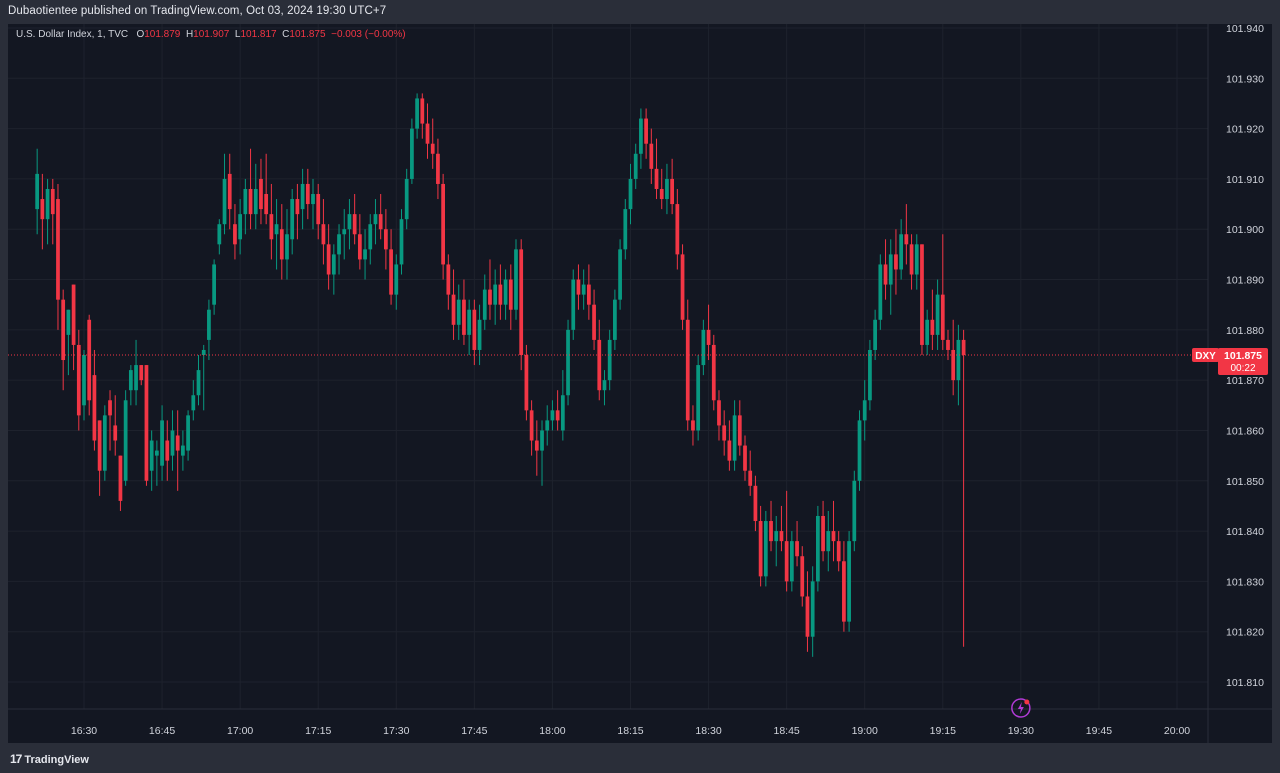  Describe the element at coordinates (1245, 180) in the screenshot. I see `y-tick-label: 101.910` at that location.